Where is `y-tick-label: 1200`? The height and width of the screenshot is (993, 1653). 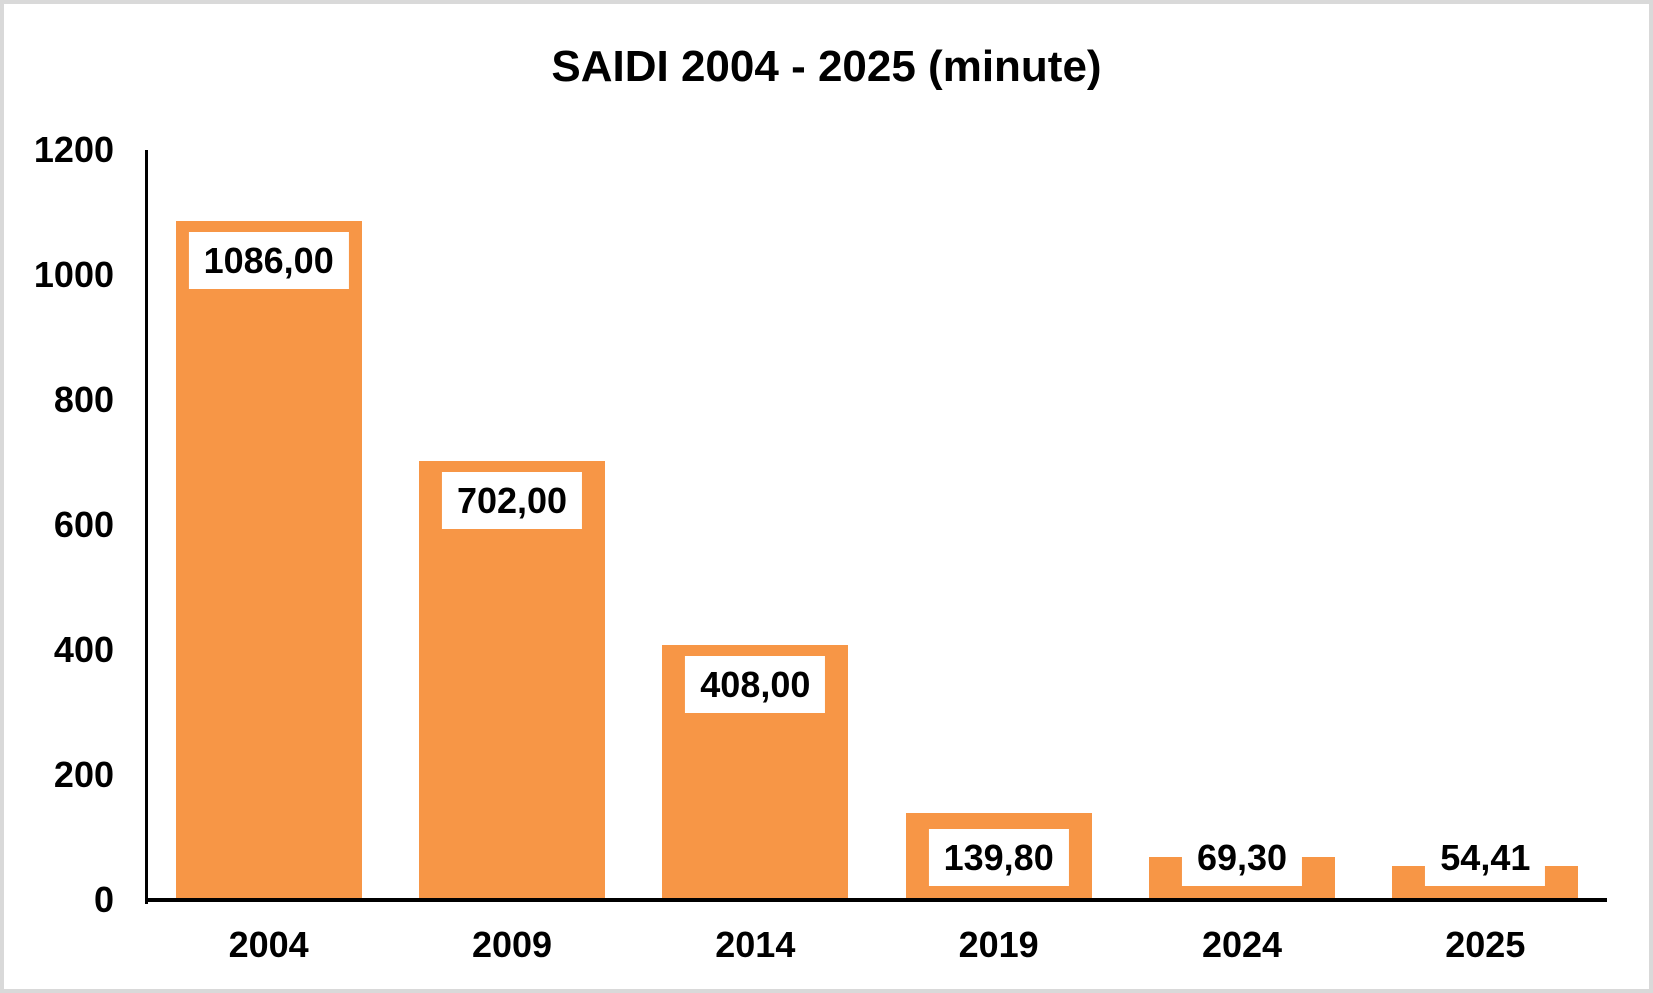 y-tick-label: 1200 is located at coordinates (73, 149).